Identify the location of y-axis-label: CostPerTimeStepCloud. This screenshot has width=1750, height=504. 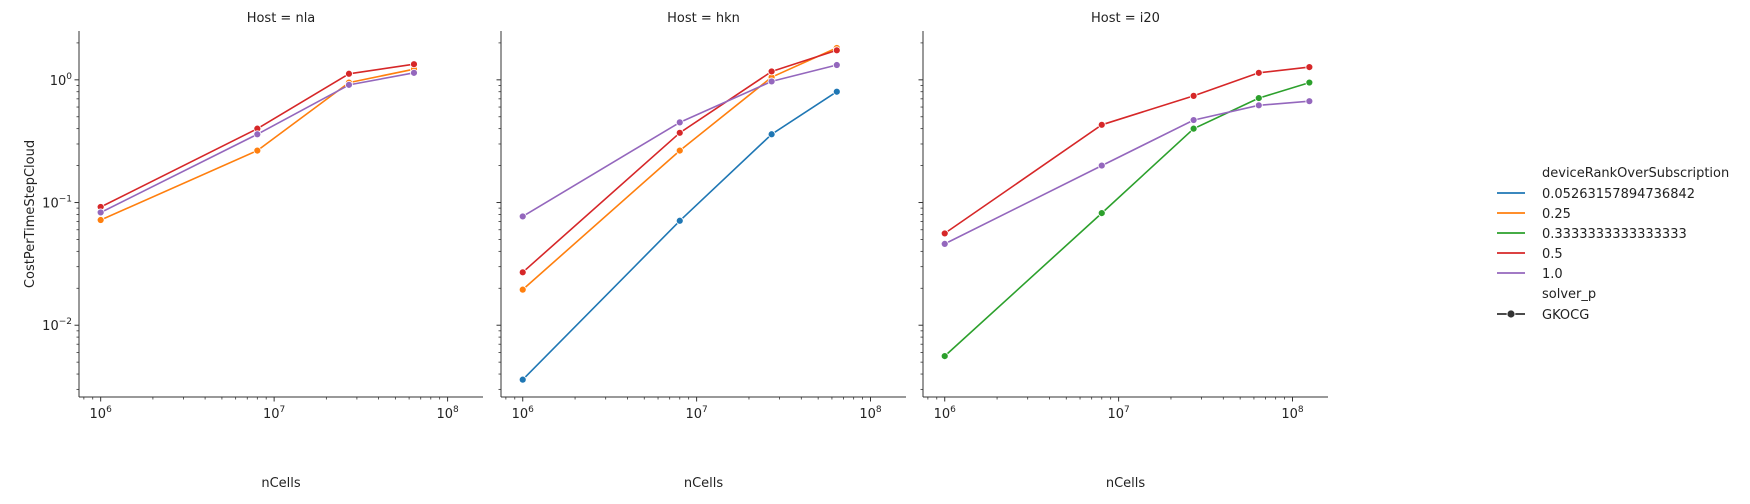
(30, 214).